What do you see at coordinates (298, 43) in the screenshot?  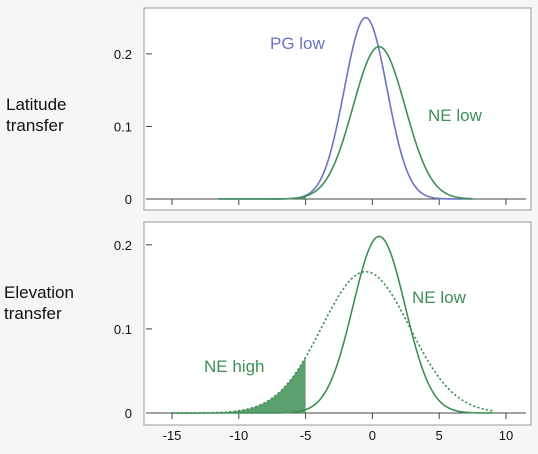 I see `series-label-pg-low: PG low` at bounding box center [298, 43].